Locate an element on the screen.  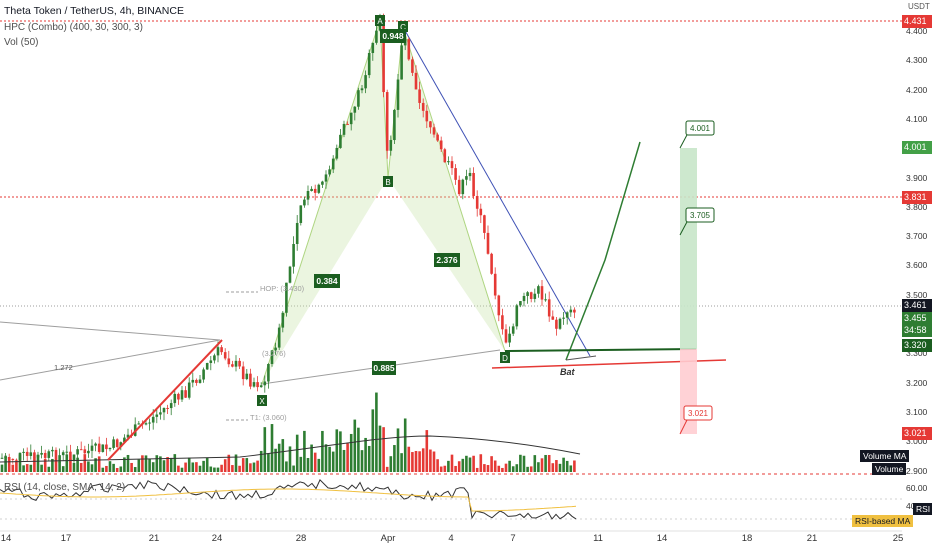
svg-text: X is located at coordinates (262, 401).